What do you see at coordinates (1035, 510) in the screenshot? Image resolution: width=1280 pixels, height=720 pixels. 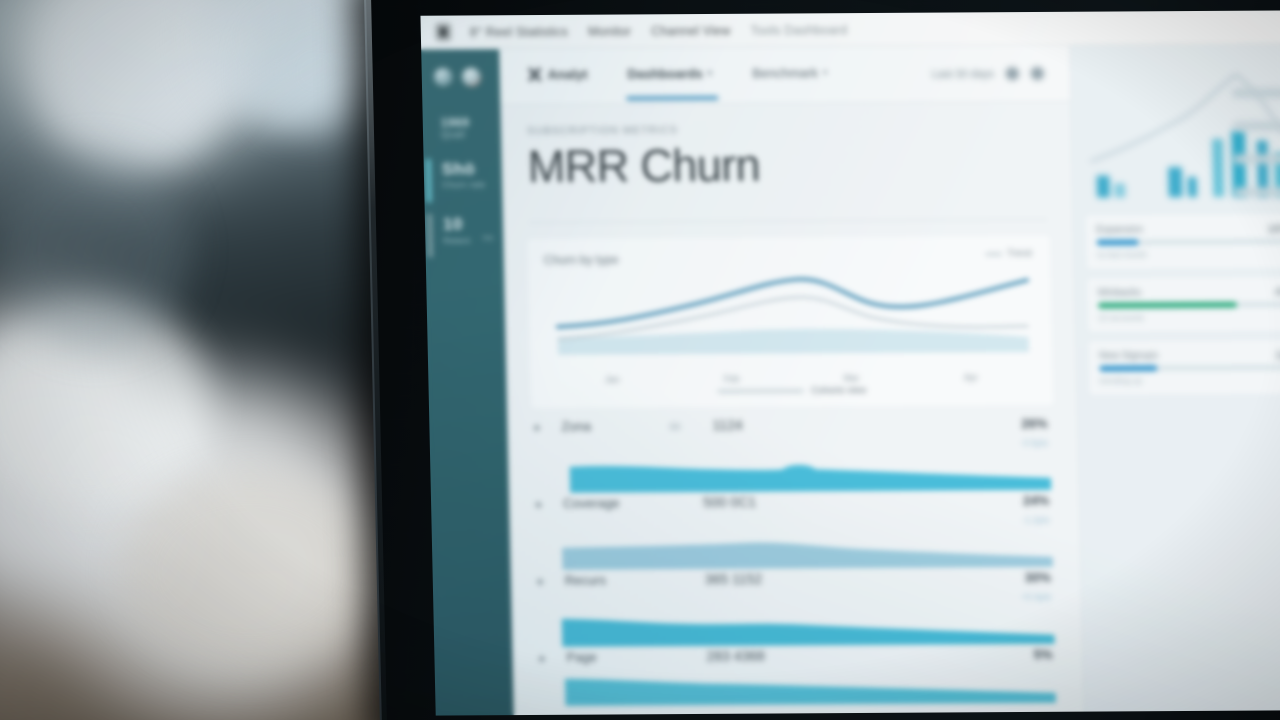 I see `row-percent-group: 24% -1.2pts` at bounding box center [1035, 510].